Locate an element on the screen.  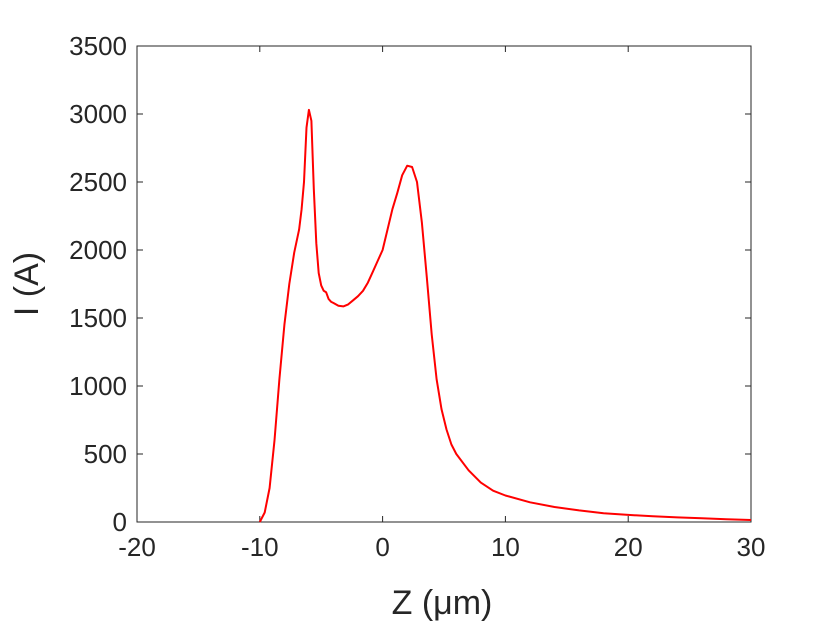
y-tick-label: 3000 is located at coordinates (98, 114).